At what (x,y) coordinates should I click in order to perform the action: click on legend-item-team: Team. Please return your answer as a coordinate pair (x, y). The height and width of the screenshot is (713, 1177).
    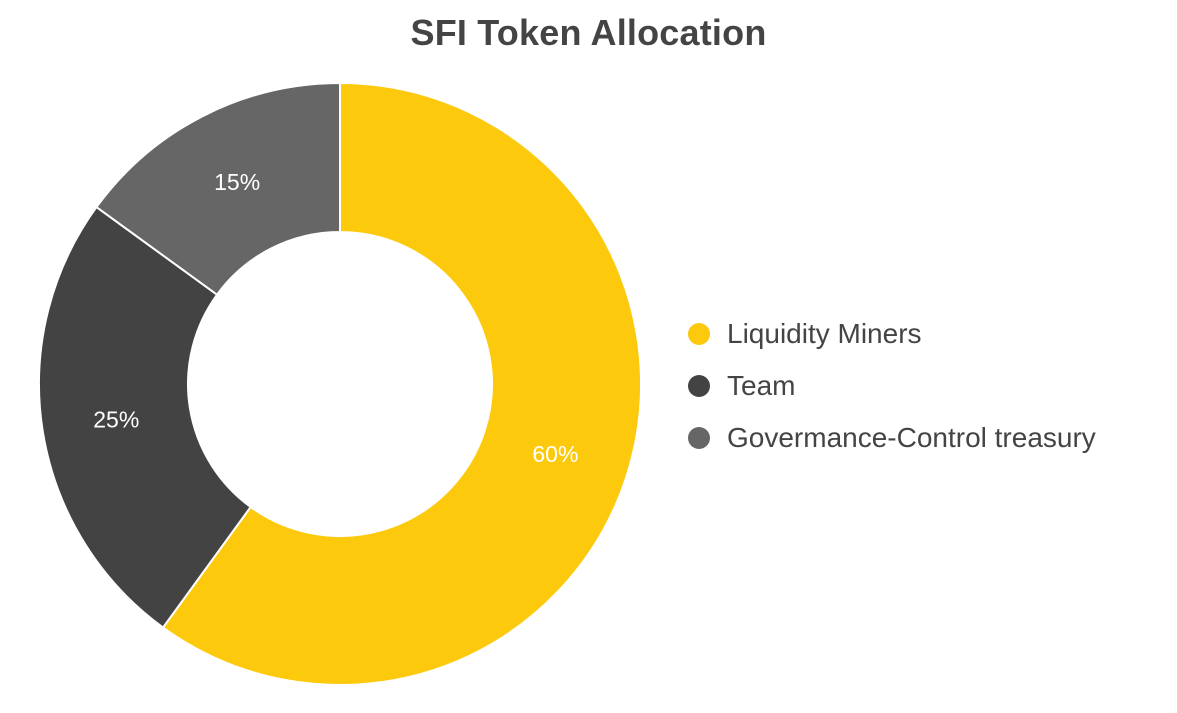
    Looking at the image, I should click on (892, 386).